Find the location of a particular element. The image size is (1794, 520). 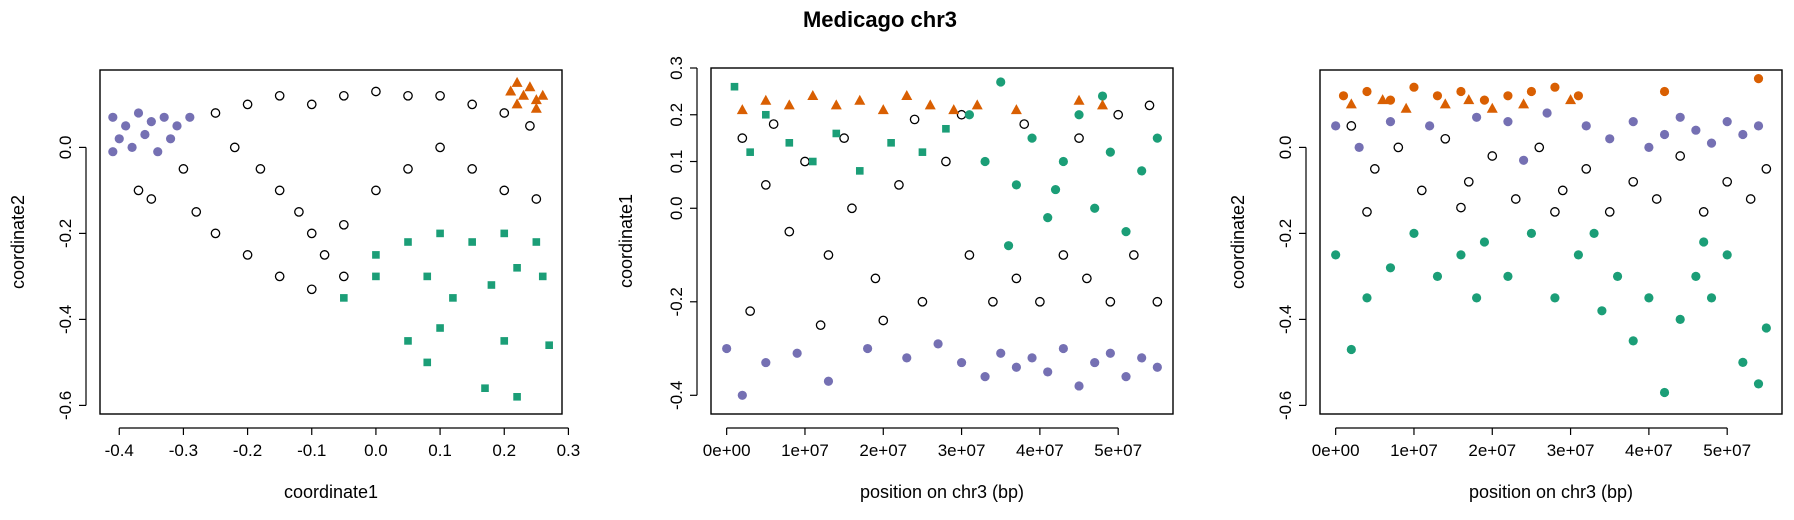

y-tick-label: 0.0 is located at coordinates (676, 208).